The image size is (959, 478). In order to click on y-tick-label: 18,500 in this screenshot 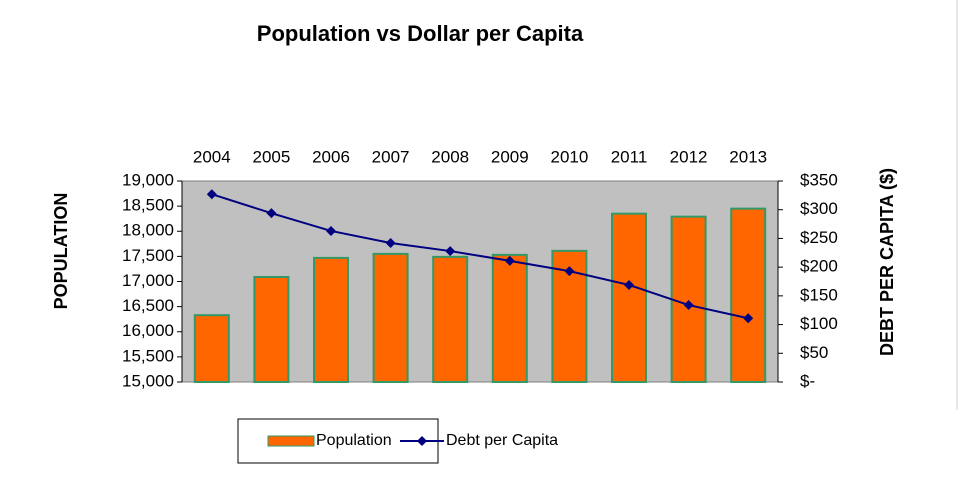, I will do `click(148, 205)`.